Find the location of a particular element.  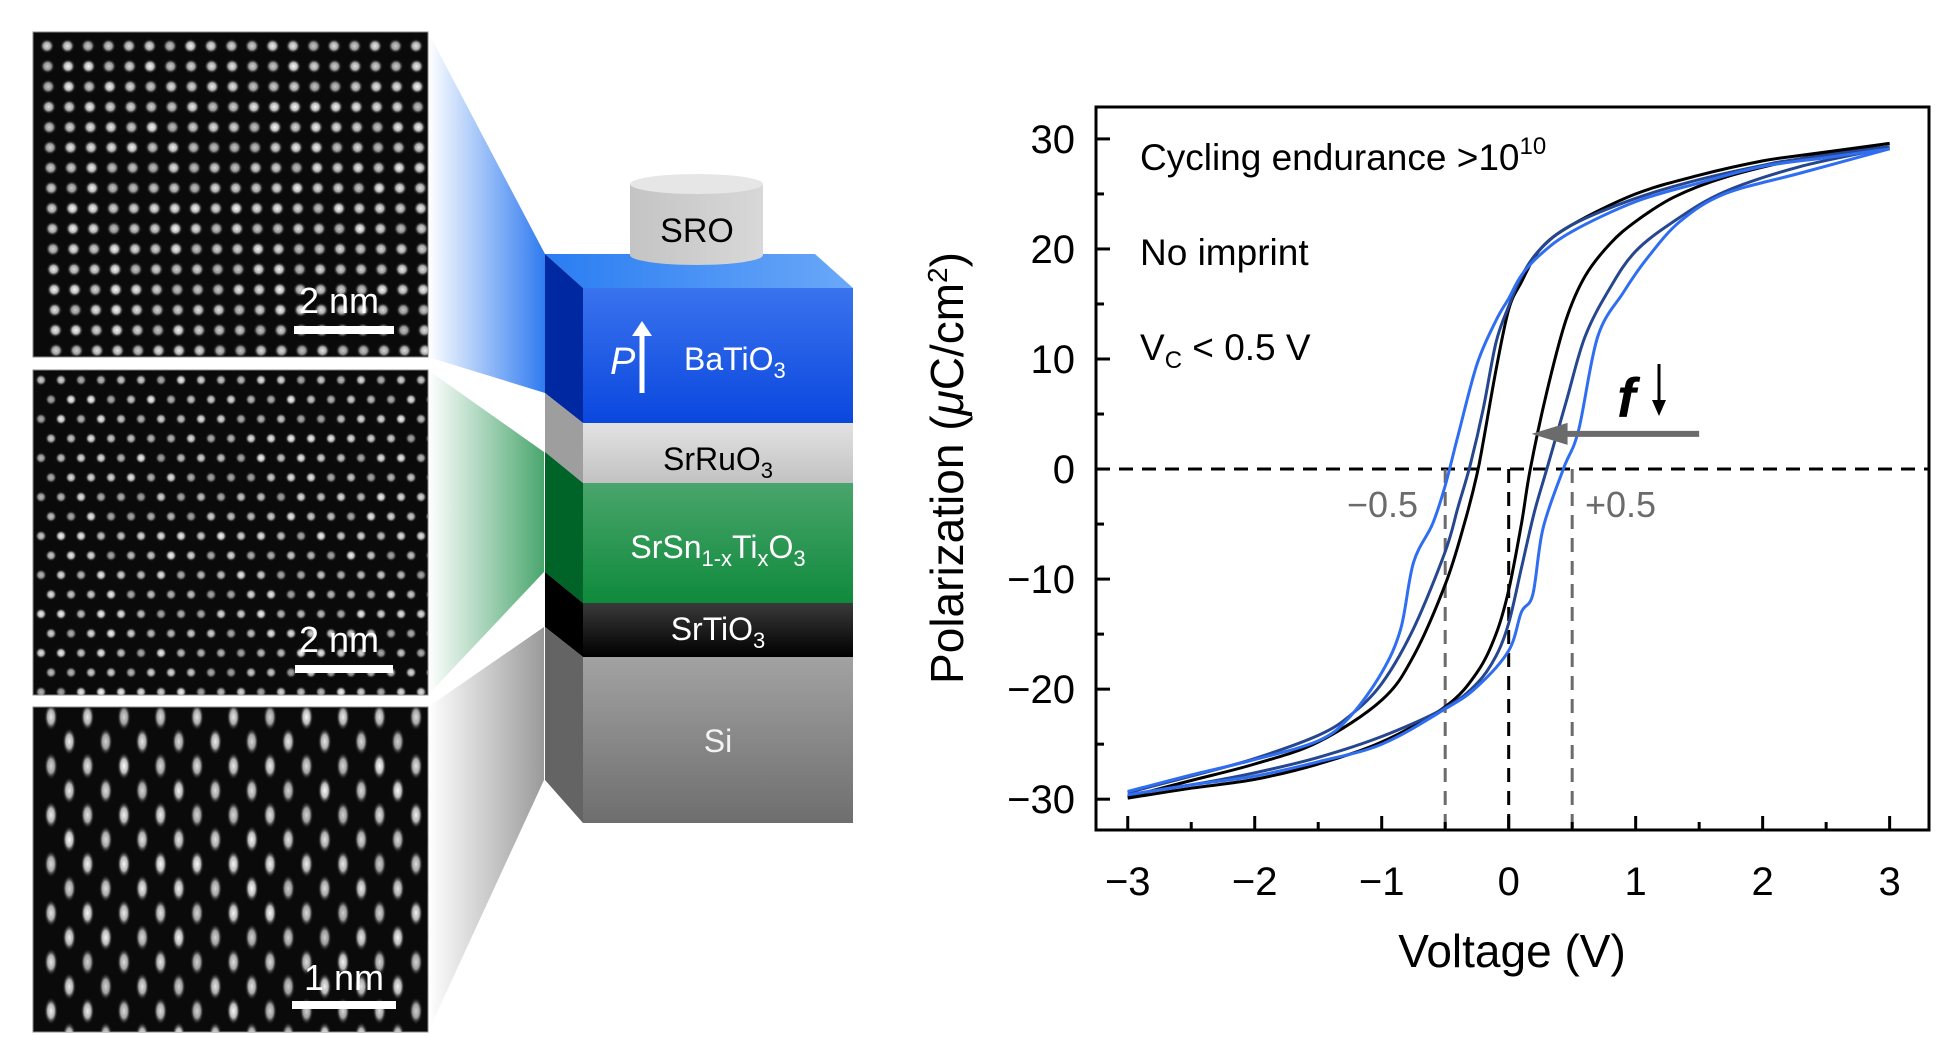

tem-panel-batio3: 2 nm is located at coordinates (248, 194).